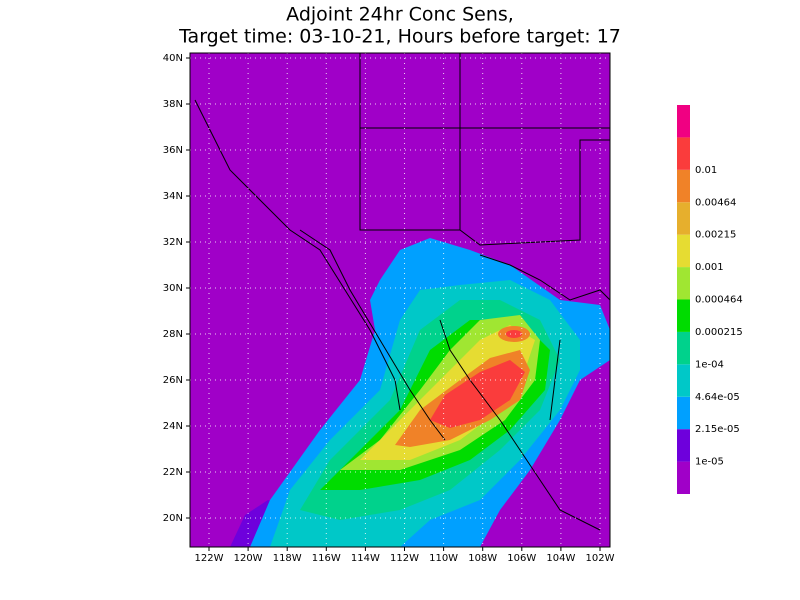 This screenshot has height=600, width=800. I want to click on lon-label: 120W, so click(248, 558).